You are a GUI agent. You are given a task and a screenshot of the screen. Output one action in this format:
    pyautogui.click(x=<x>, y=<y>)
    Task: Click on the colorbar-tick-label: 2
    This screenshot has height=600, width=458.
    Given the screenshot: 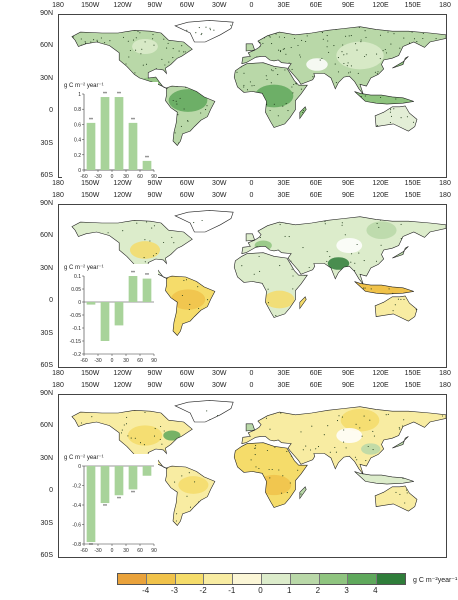 What is the action you would take?
    pyautogui.click(x=318, y=590)
    